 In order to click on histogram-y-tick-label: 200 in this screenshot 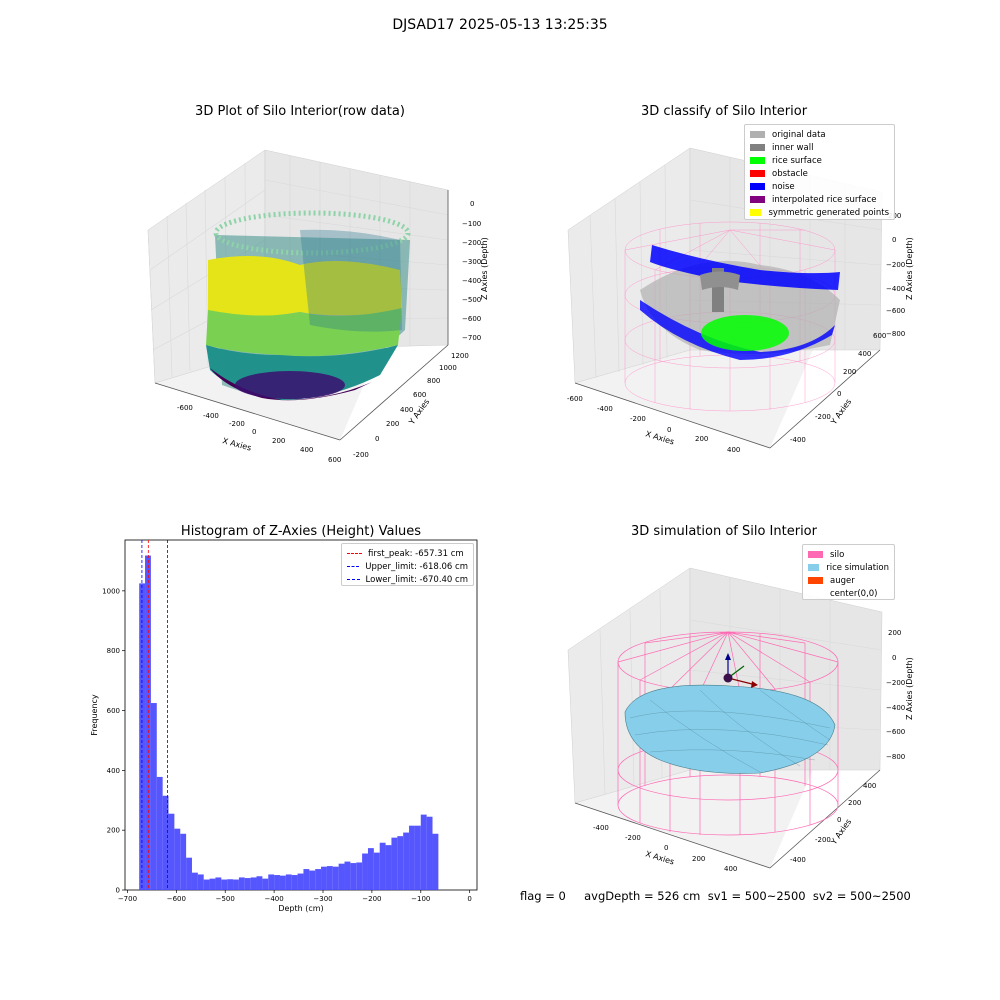, I will do `click(113, 831)`.